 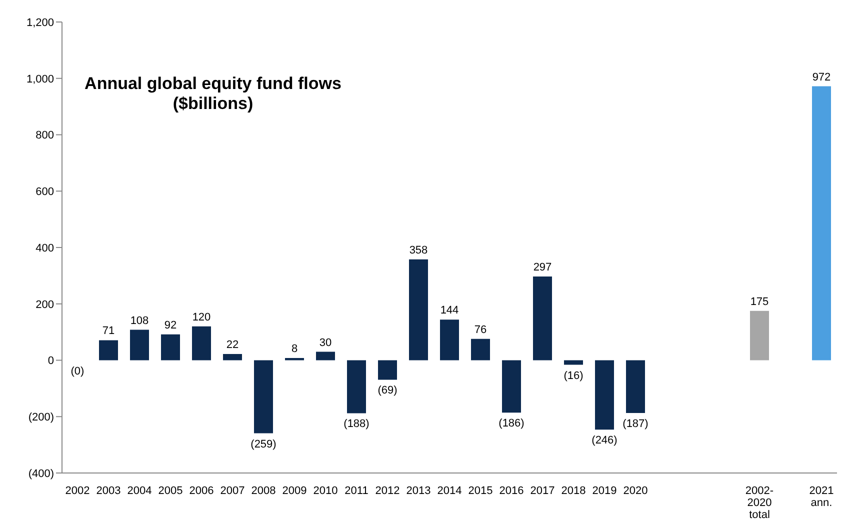 I want to click on y-tick-label: 1,200, so click(x=40, y=22).